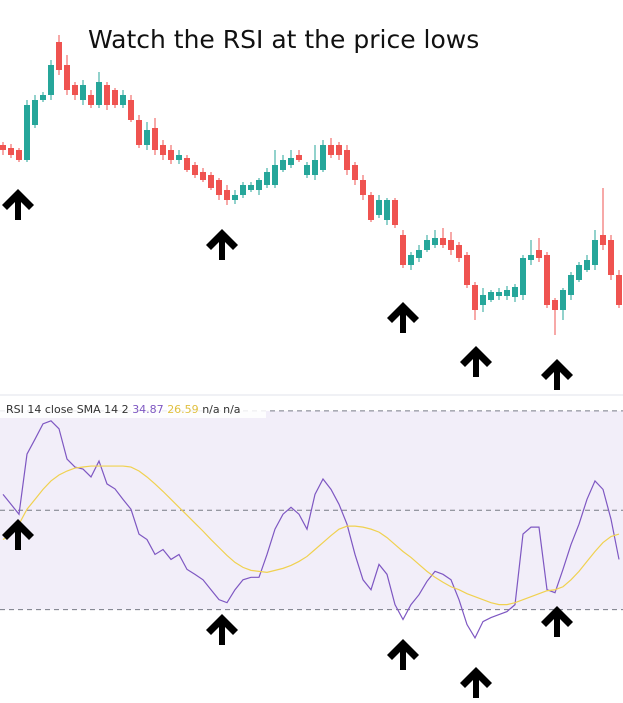 The width and height of the screenshot is (623, 703). Describe the element at coordinates (148, 409) in the screenshot. I see `legend-value: 34.87` at that location.